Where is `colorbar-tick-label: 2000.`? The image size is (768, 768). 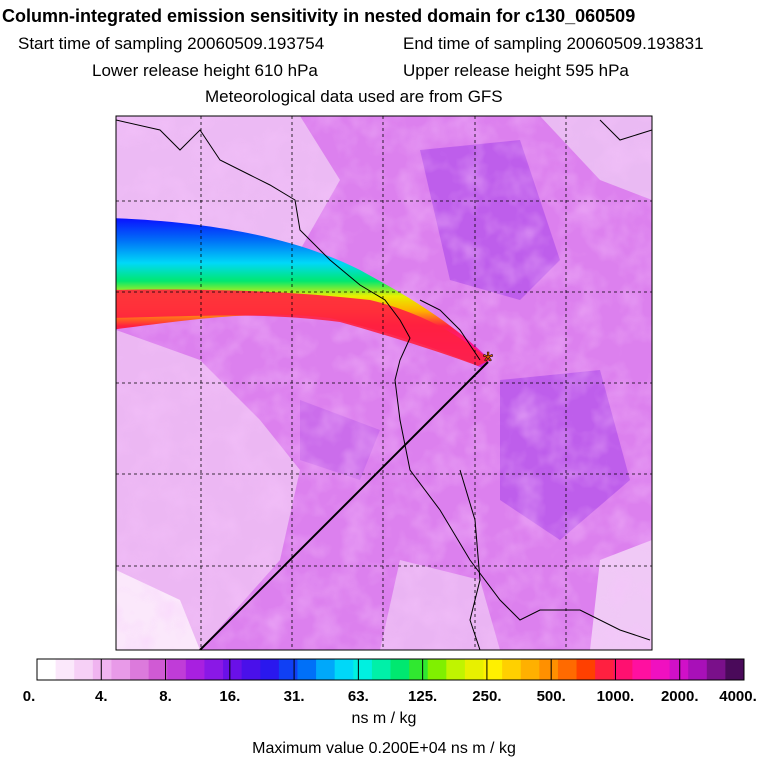
colorbar-tick-label: 2000. is located at coordinates (679, 696).